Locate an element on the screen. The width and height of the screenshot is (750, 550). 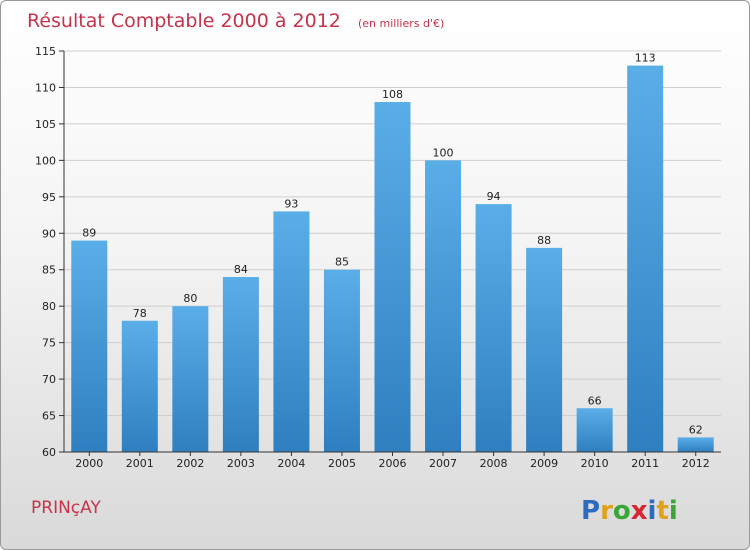
data-label: 85 is located at coordinates (342, 262).